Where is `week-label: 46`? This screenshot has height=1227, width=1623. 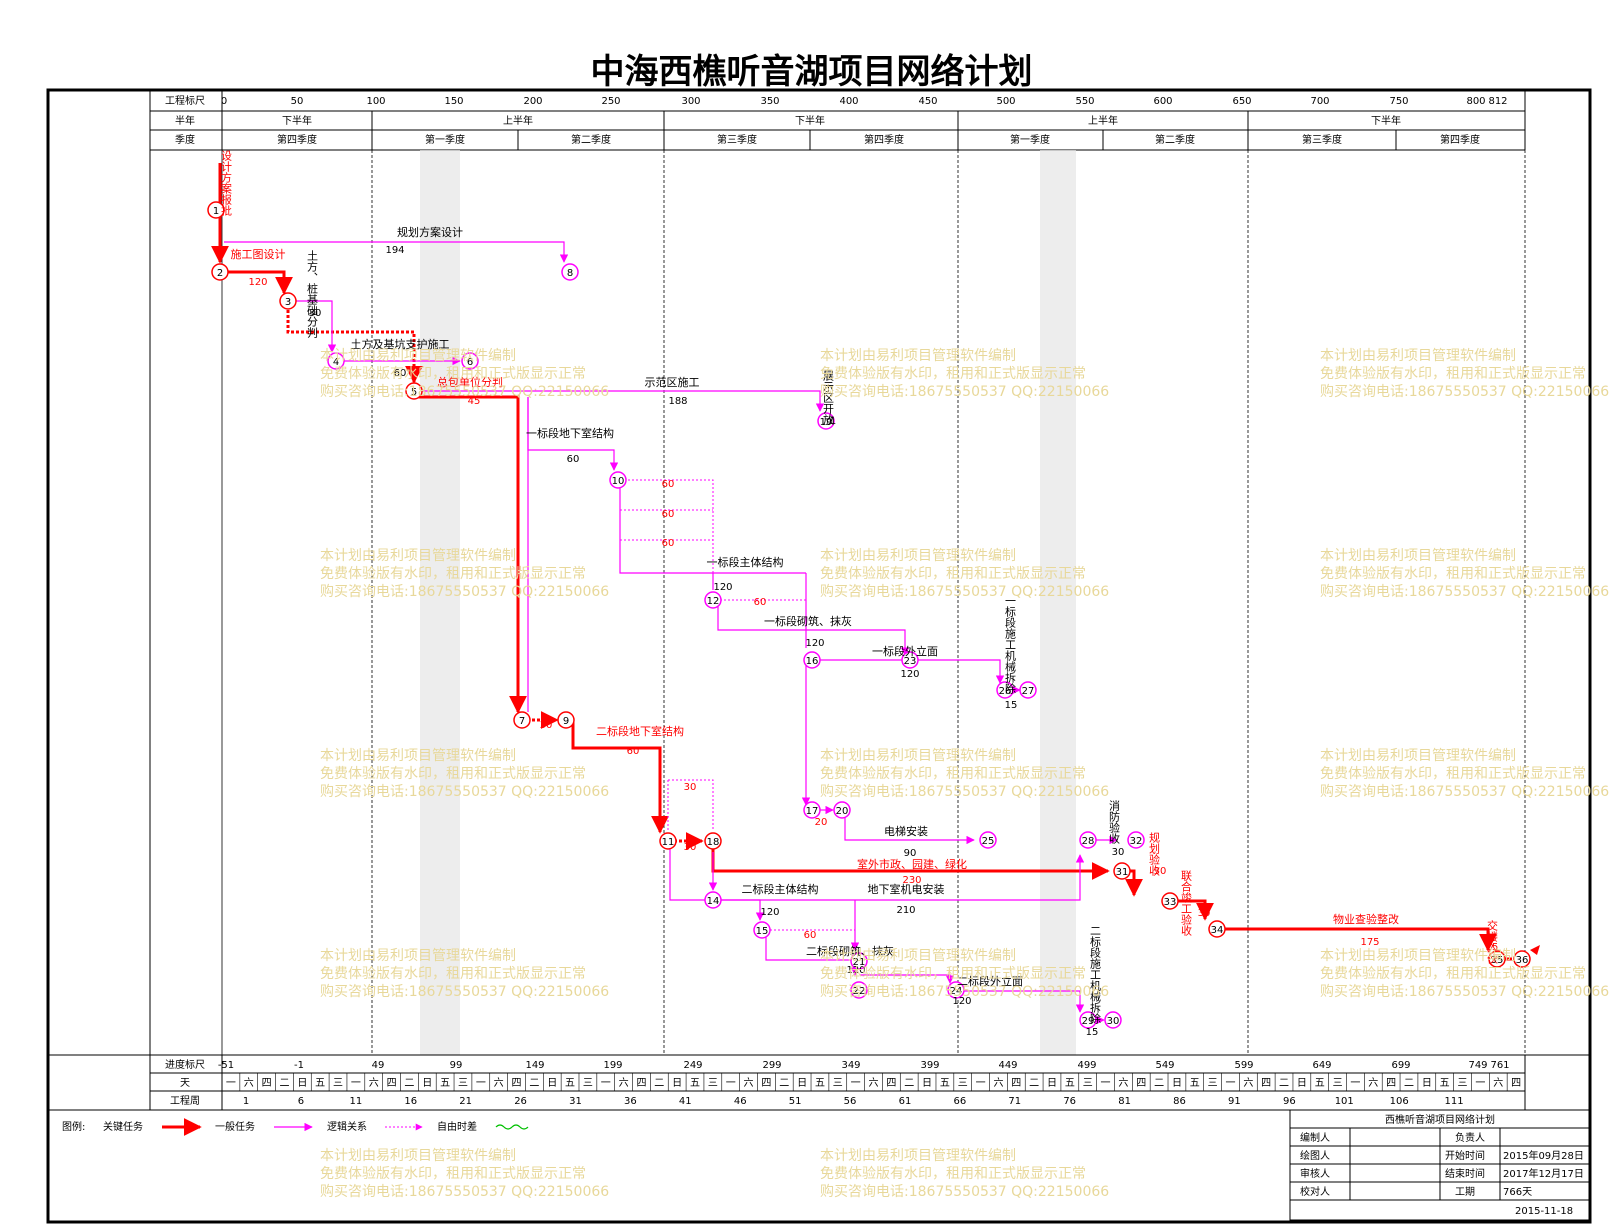
week-label: 46 is located at coordinates (740, 1101).